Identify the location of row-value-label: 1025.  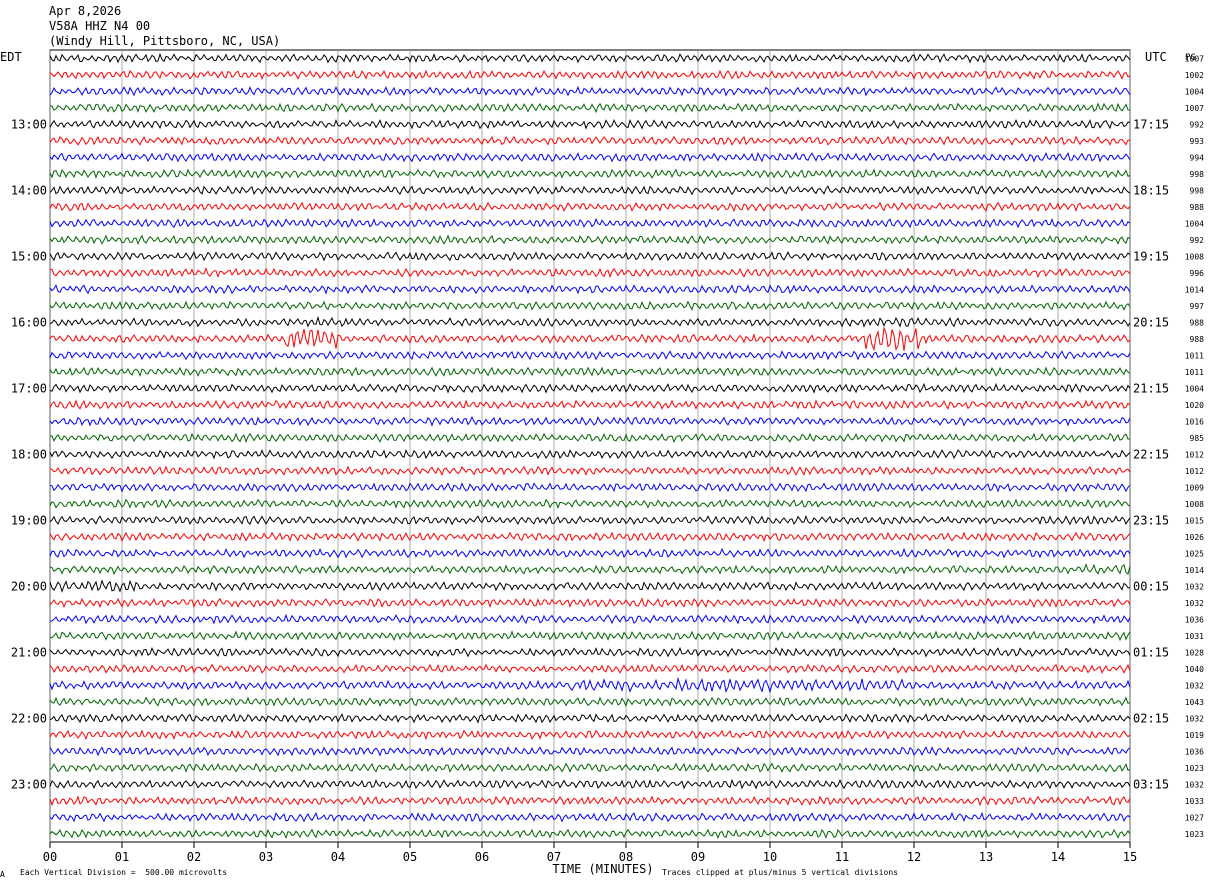
(1194, 553).